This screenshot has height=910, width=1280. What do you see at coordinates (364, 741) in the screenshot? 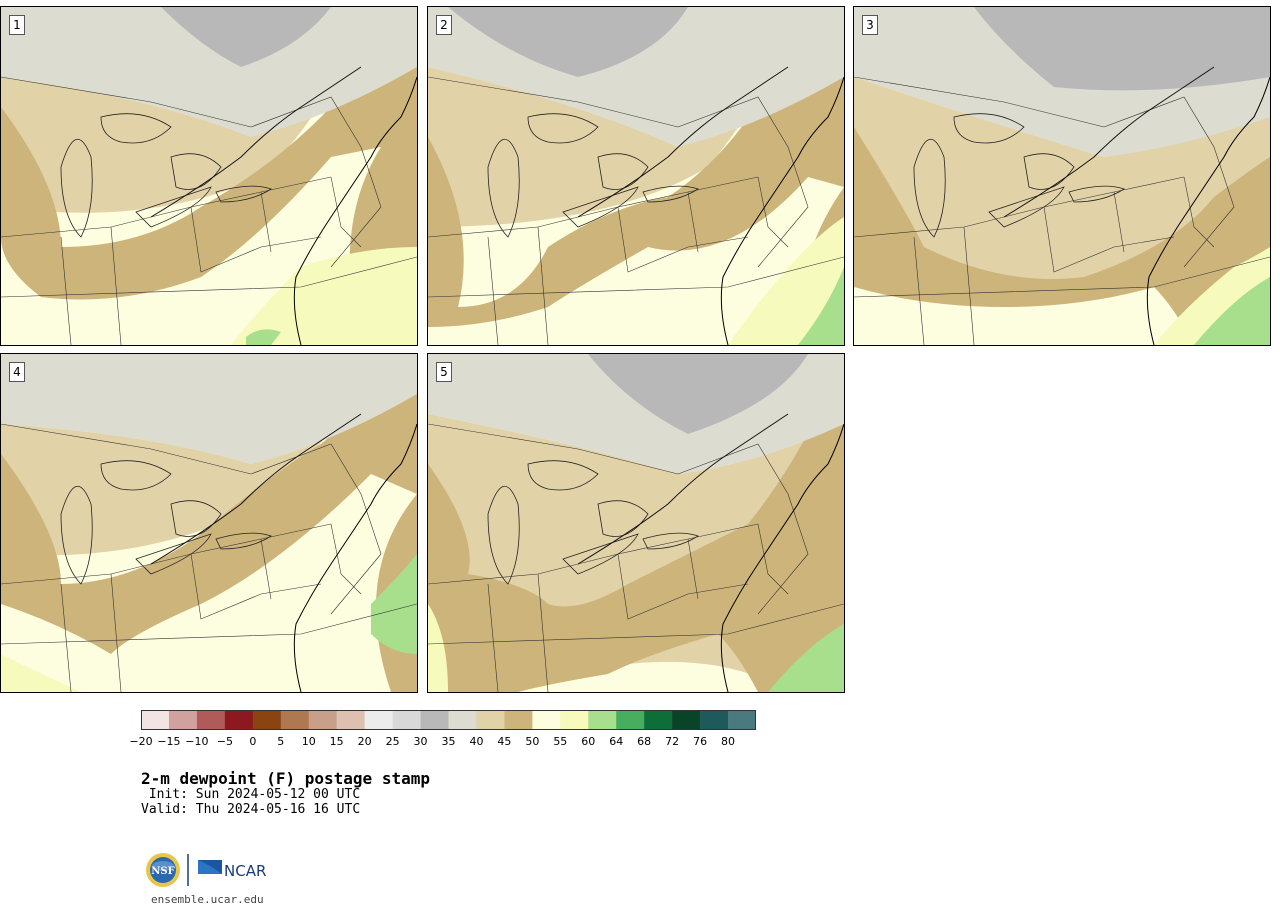
I see `colorbar-tick-label: 20` at bounding box center [364, 741].